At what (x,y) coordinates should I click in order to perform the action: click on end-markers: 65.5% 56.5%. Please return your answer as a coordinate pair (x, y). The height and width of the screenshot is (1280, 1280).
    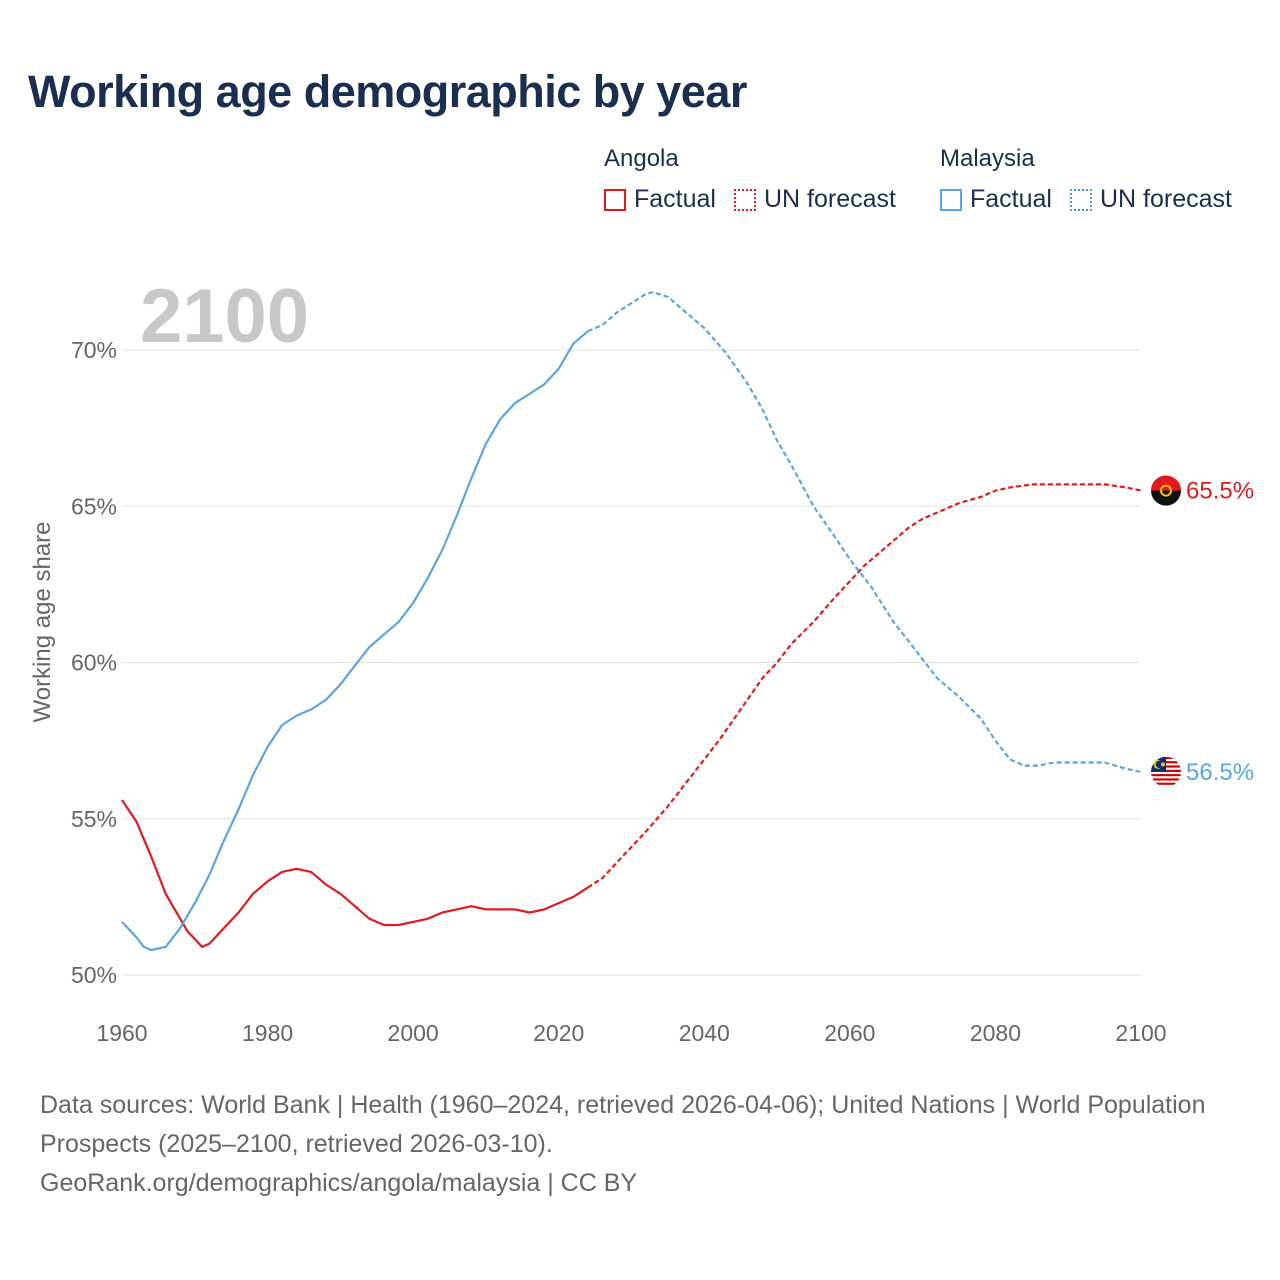
    Looking at the image, I should click on (1202, 631).